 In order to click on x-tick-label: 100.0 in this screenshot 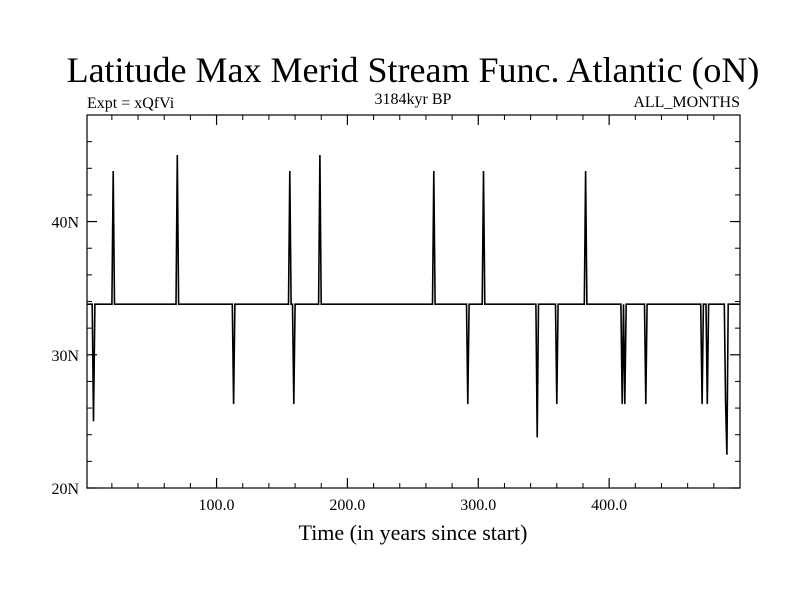, I will do `click(217, 505)`.